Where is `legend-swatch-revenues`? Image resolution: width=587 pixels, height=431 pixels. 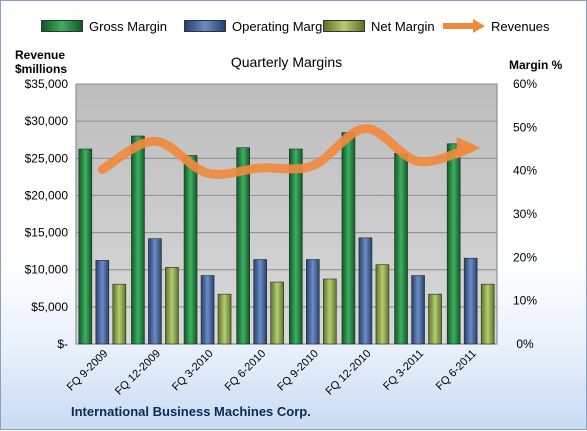 legend-swatch-revenues is located at coordinates (464, 26).